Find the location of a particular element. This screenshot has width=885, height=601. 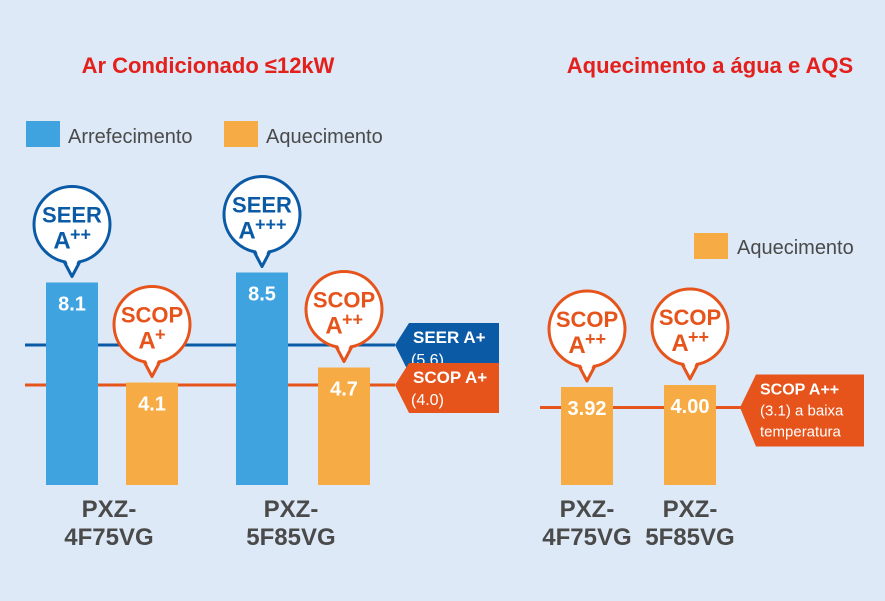

legend-label-arrefecimento: Arrefecimento is located at coordinates (130, 137).